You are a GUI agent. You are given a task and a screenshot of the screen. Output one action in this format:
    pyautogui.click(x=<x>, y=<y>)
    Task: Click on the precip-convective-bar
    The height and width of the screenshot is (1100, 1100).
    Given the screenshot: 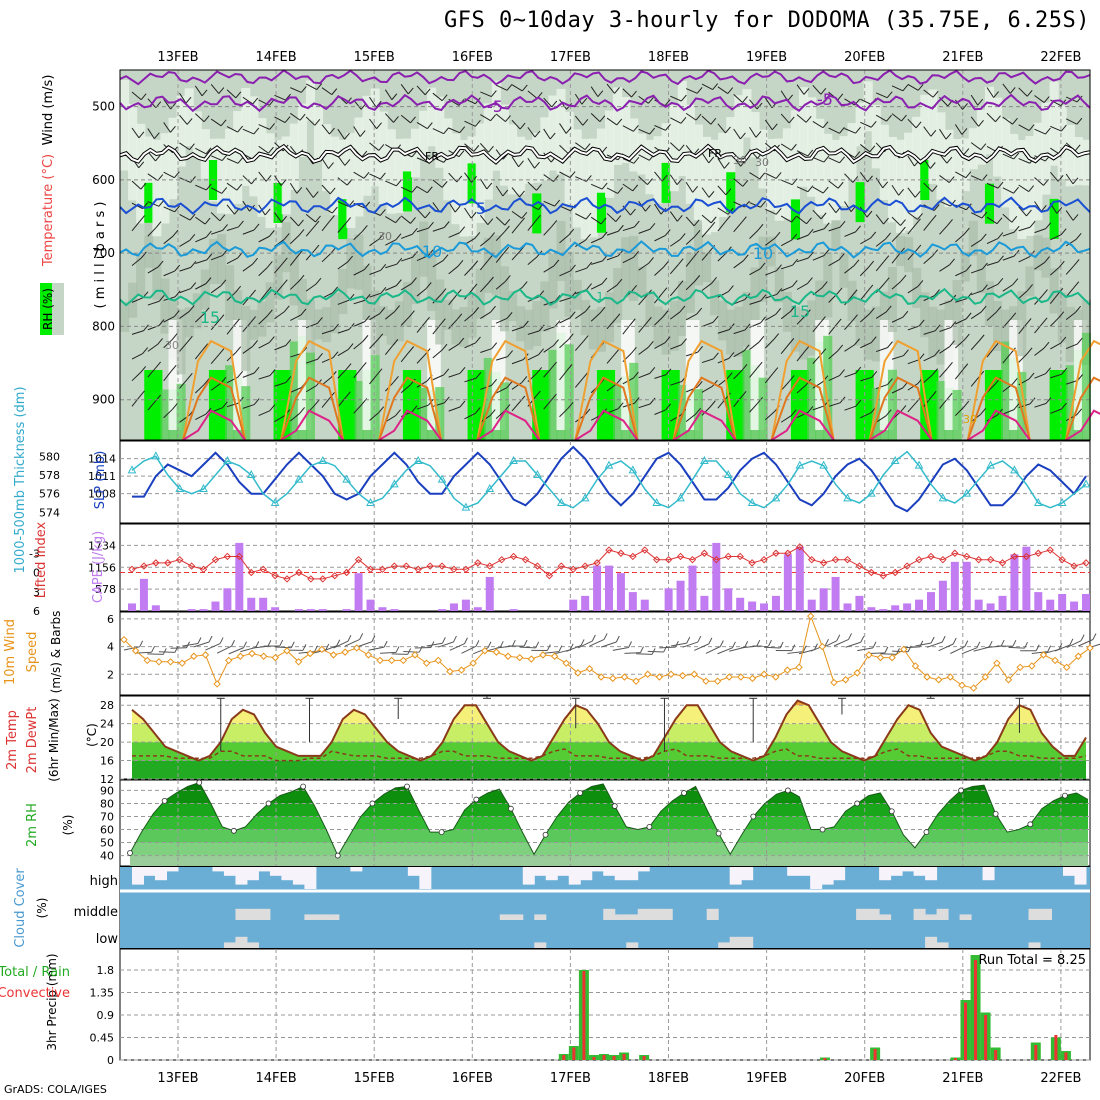 What is the action you would take?
    pyautogui.click(x=604, y=1057)
    